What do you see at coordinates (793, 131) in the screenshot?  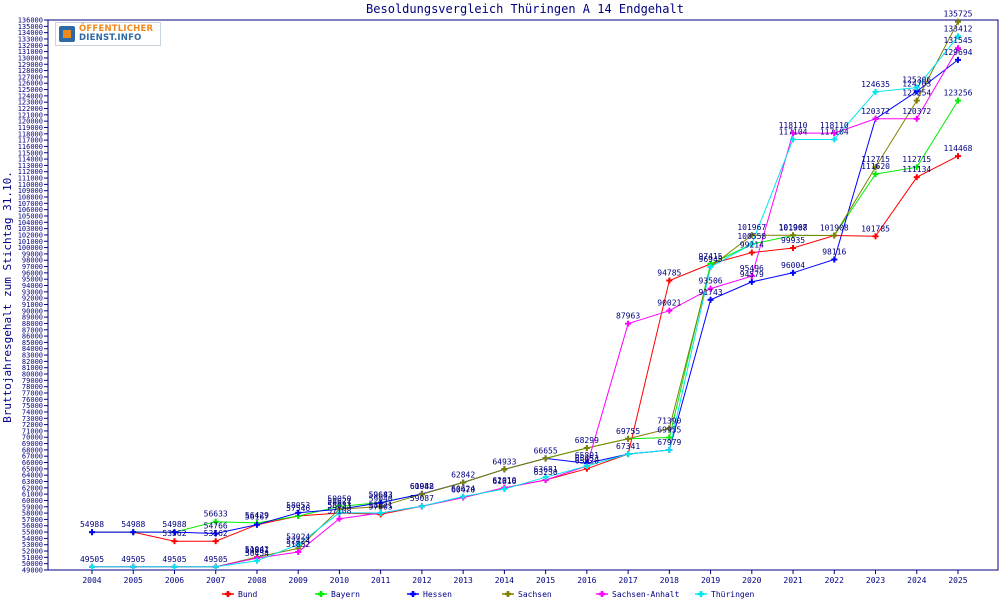 I see `data-label: 117104` at bounding box center [793, 131].